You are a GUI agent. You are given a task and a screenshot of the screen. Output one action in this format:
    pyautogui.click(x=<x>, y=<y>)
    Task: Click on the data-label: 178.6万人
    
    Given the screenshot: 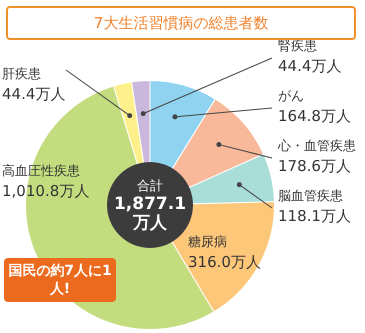 What is the action you would take?
    pyautogui.click(x=314, y=166)
    